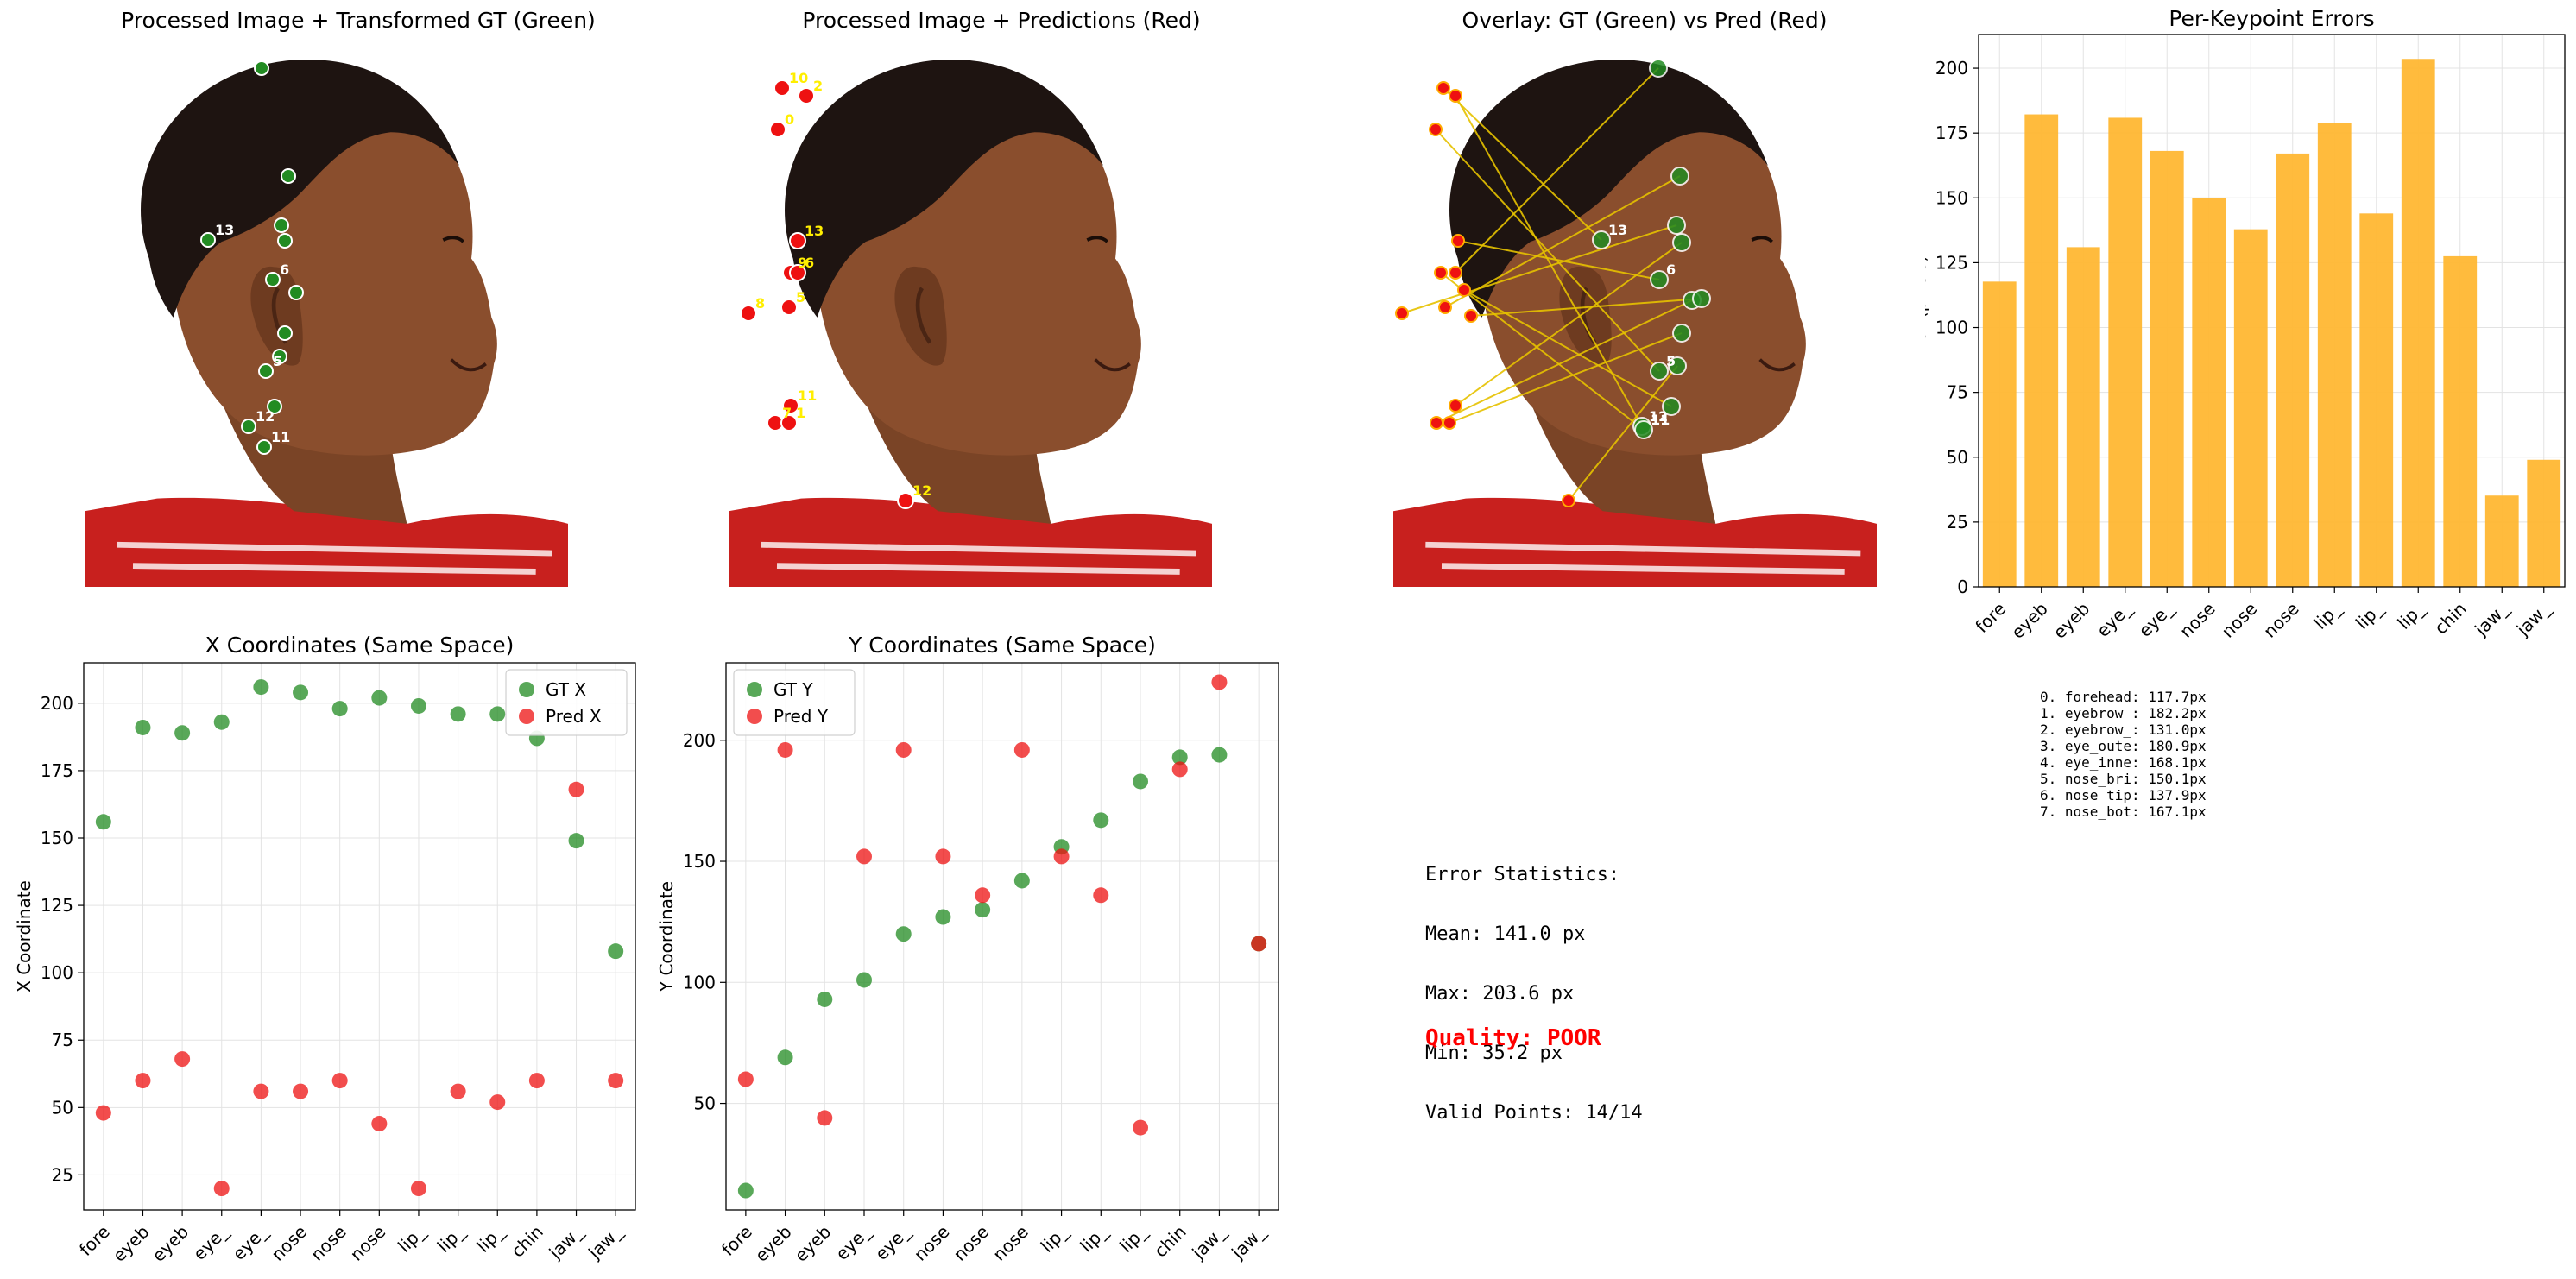 This screenshot has height=1279, width=2576. I want to click on x-tick-label: fore, so click(94, 1240).